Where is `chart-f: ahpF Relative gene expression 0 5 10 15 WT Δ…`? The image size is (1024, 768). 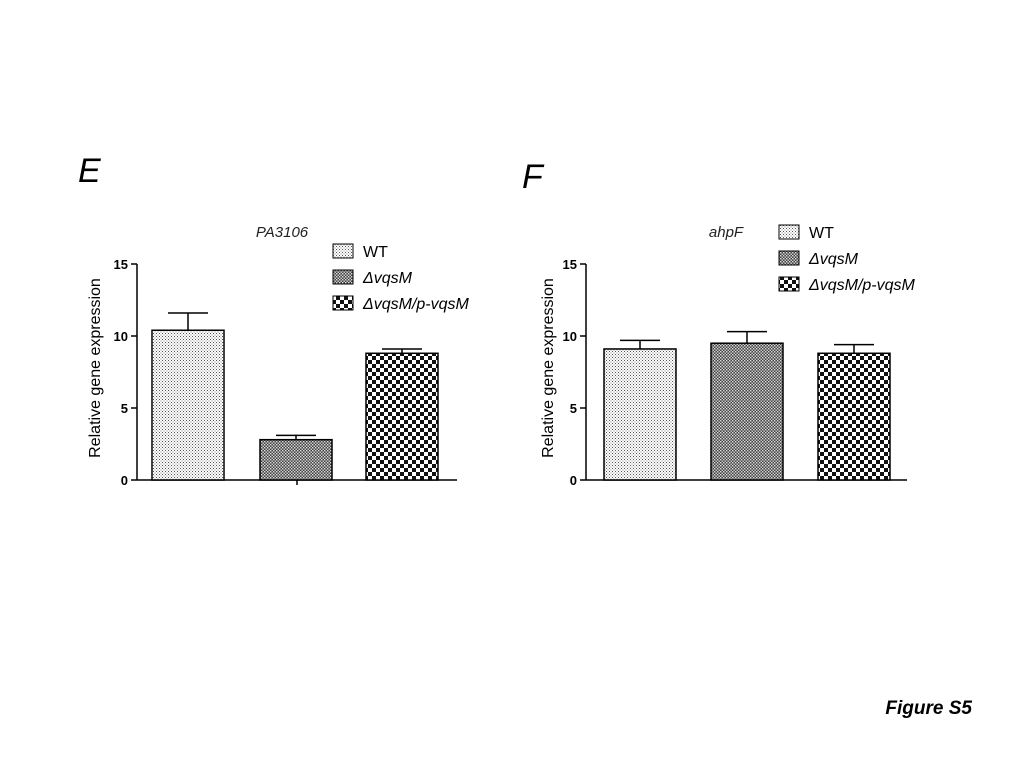 chart-f: ahpF Relative gene expression 0 5 10 15 WT Δ… is located at coordinates (728, 356).